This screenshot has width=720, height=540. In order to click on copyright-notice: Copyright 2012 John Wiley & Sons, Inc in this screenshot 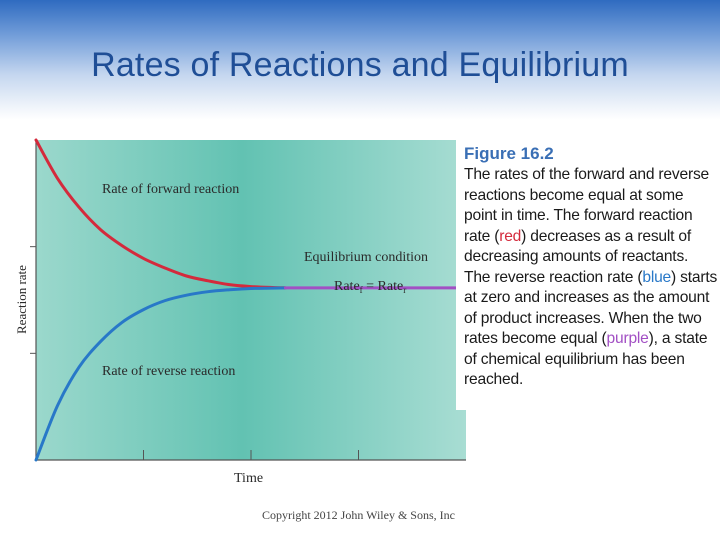, I will do `click(358, 515)`.